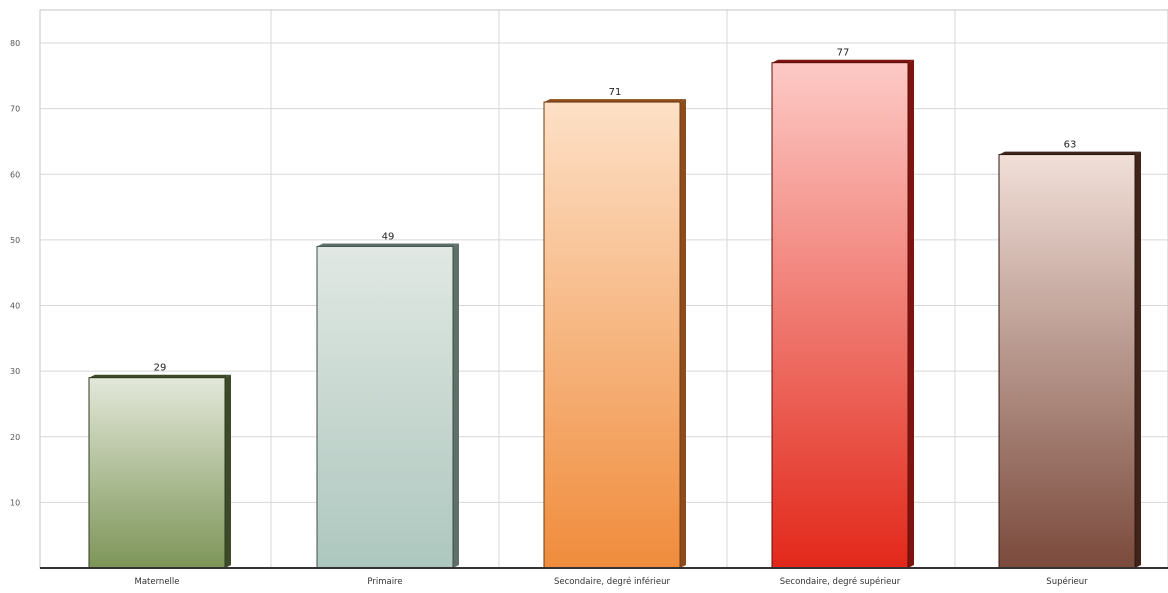 This screenshot has width=1168, height=593. I want to click on value-label: 29, so click(160, 368).